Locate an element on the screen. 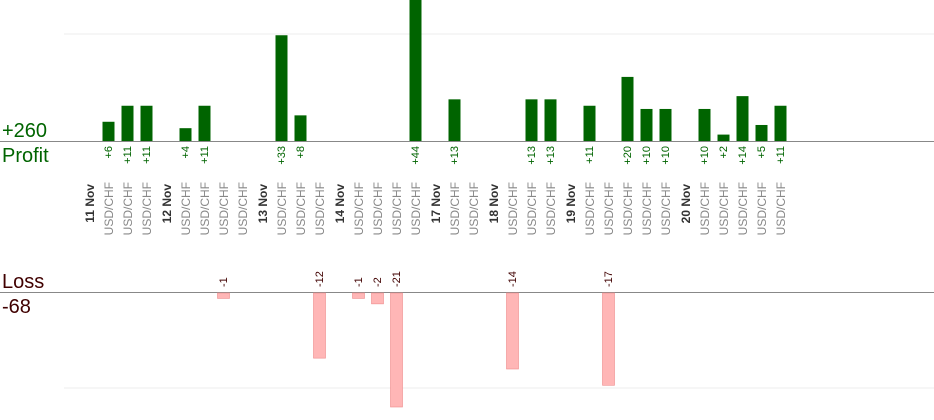 The height and width of the screenshot is (420, 934). profit-value-label: +8 is located at coordinates (301, 152).